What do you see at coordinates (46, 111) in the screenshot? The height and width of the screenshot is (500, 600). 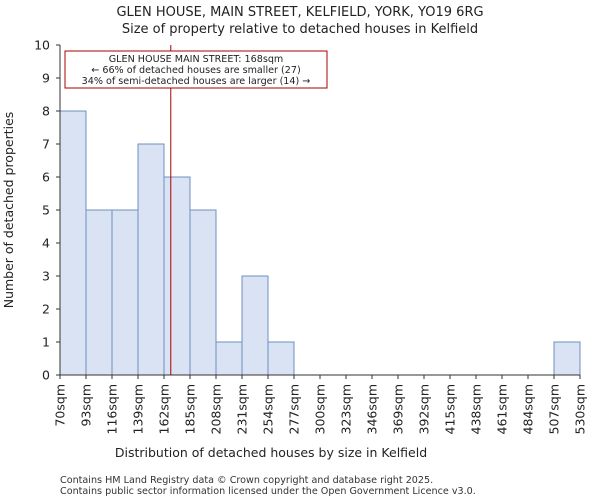 I see `y-tick-label: 8` at bounding box center [46, 111].